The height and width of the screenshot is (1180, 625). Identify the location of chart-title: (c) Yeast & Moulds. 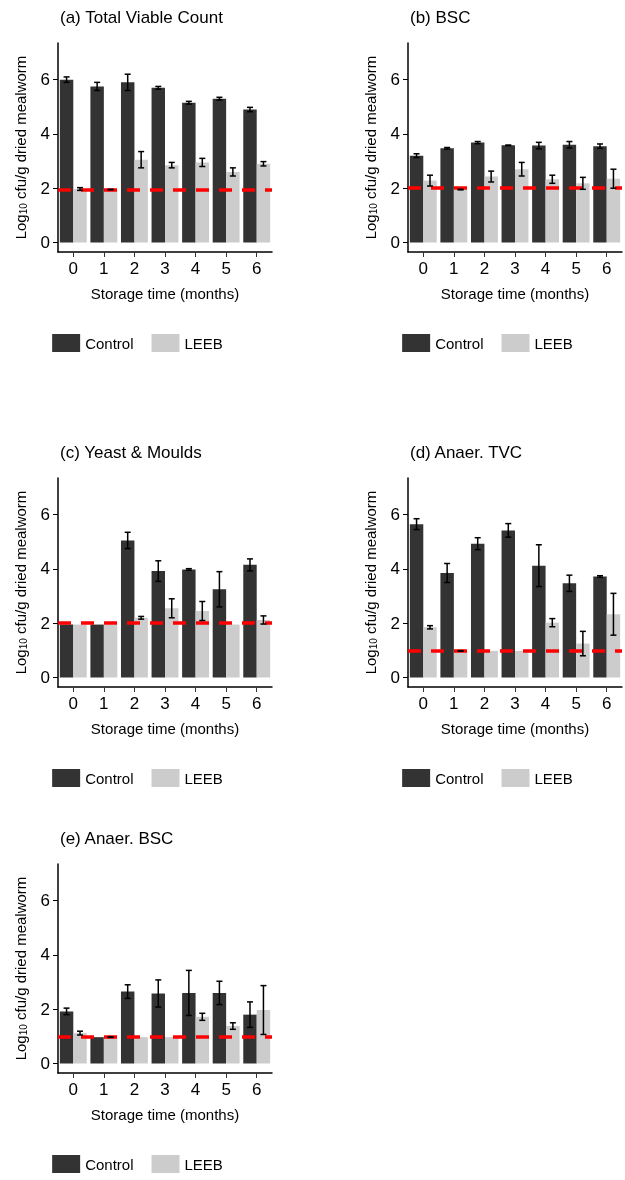
(131, 452).